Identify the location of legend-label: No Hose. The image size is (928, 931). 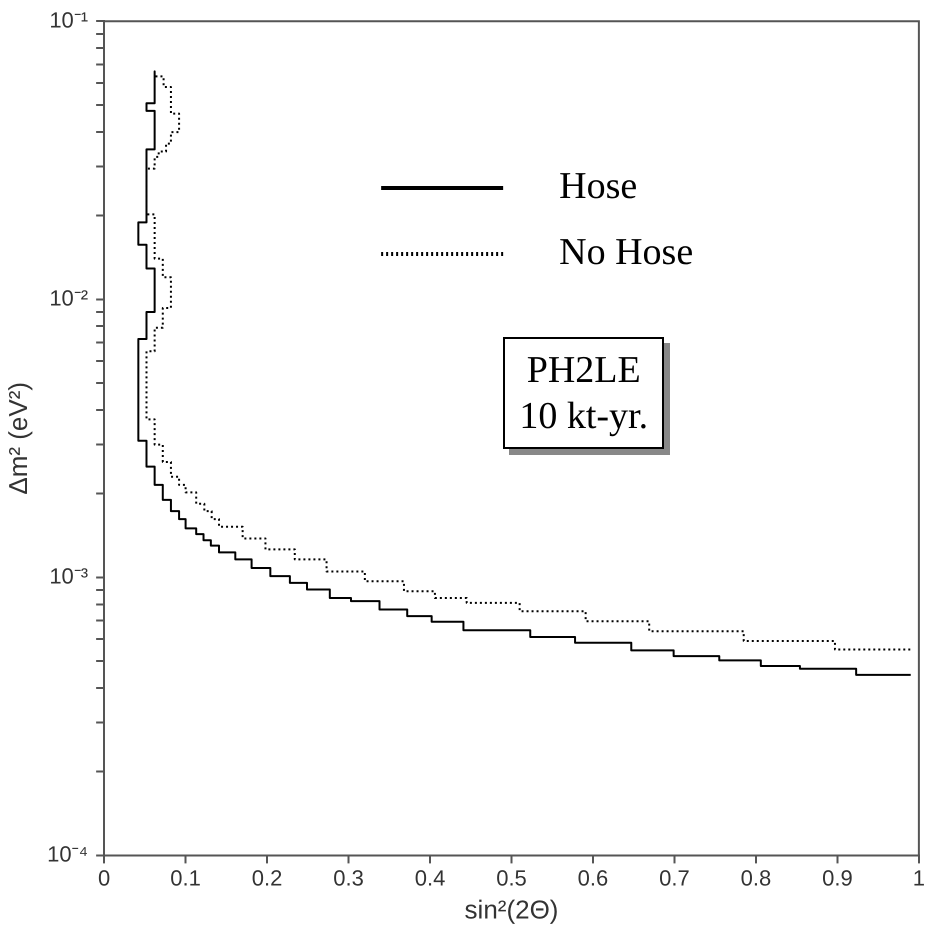
(626, 252).